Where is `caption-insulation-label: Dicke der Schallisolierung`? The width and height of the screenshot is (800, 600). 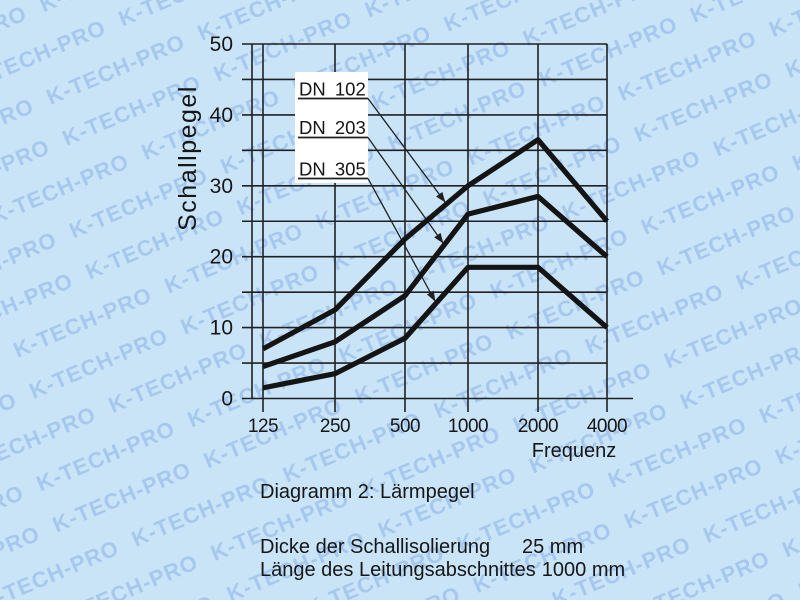 caption-insulation-label: Dicke der Schallisolierung is located at coordinates (375, 547).